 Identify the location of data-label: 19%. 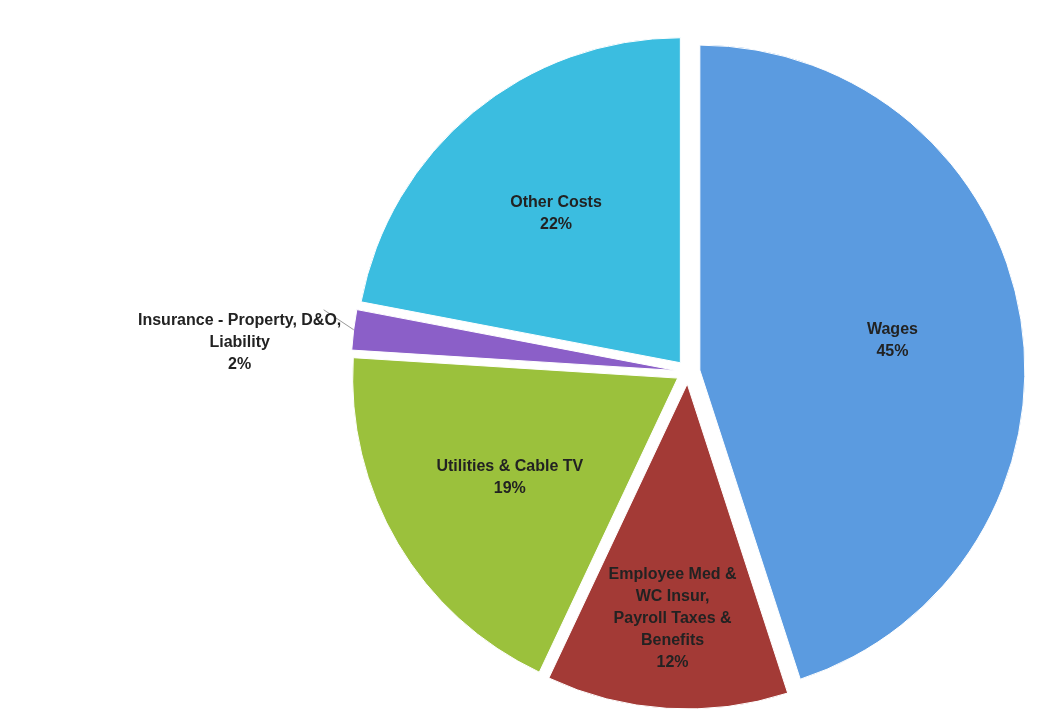
(509, 488).